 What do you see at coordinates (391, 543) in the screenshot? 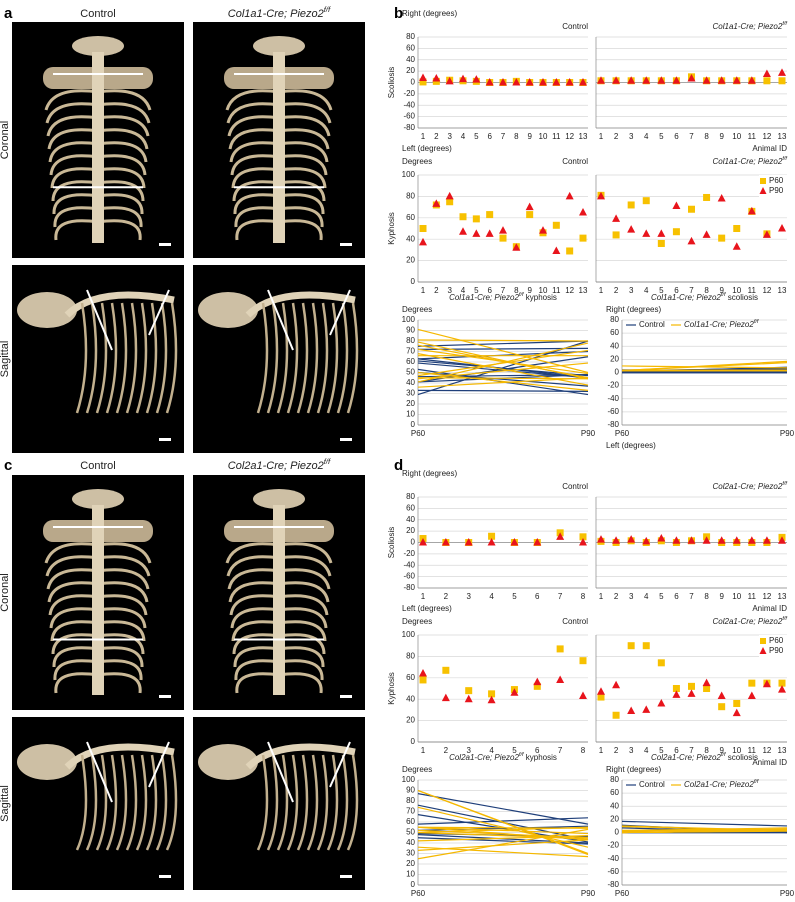
I see `y-axis-label: Scoliosis` at bounding box center [391, 543].